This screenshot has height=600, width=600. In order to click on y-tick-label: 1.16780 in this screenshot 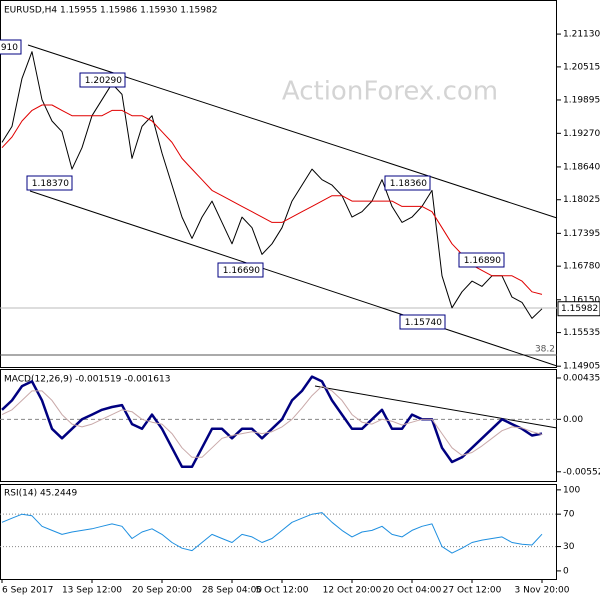, I will do `click(581, 267)`.